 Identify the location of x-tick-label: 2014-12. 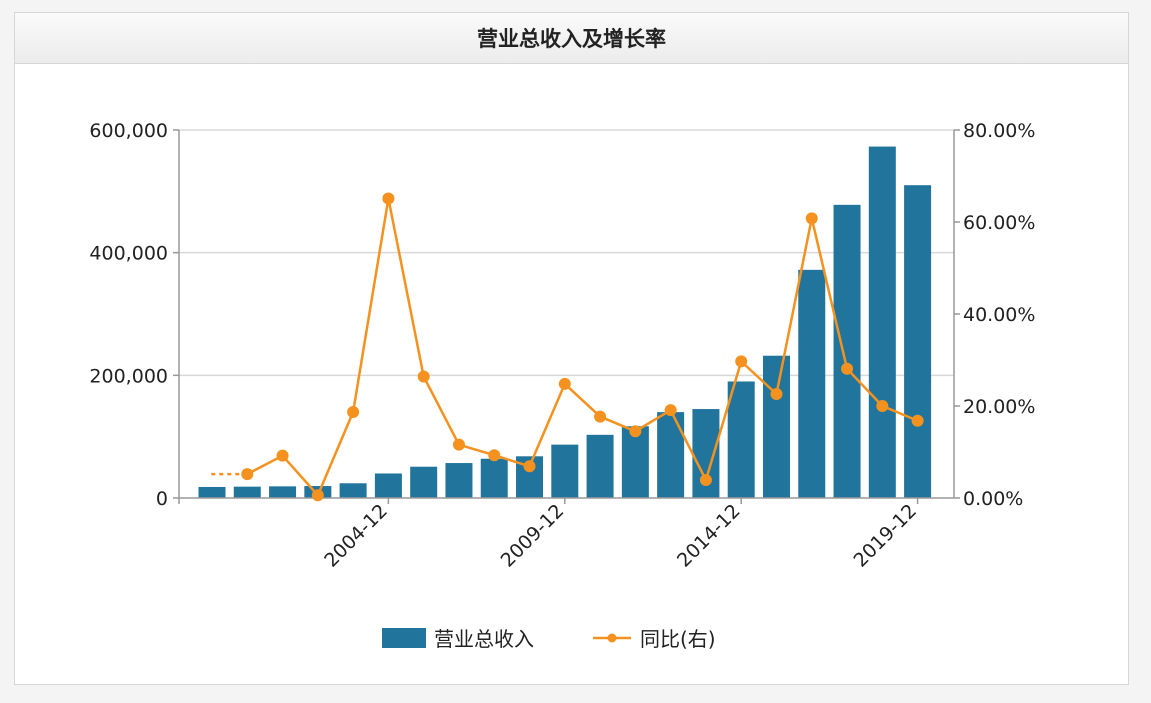
(709, 536).